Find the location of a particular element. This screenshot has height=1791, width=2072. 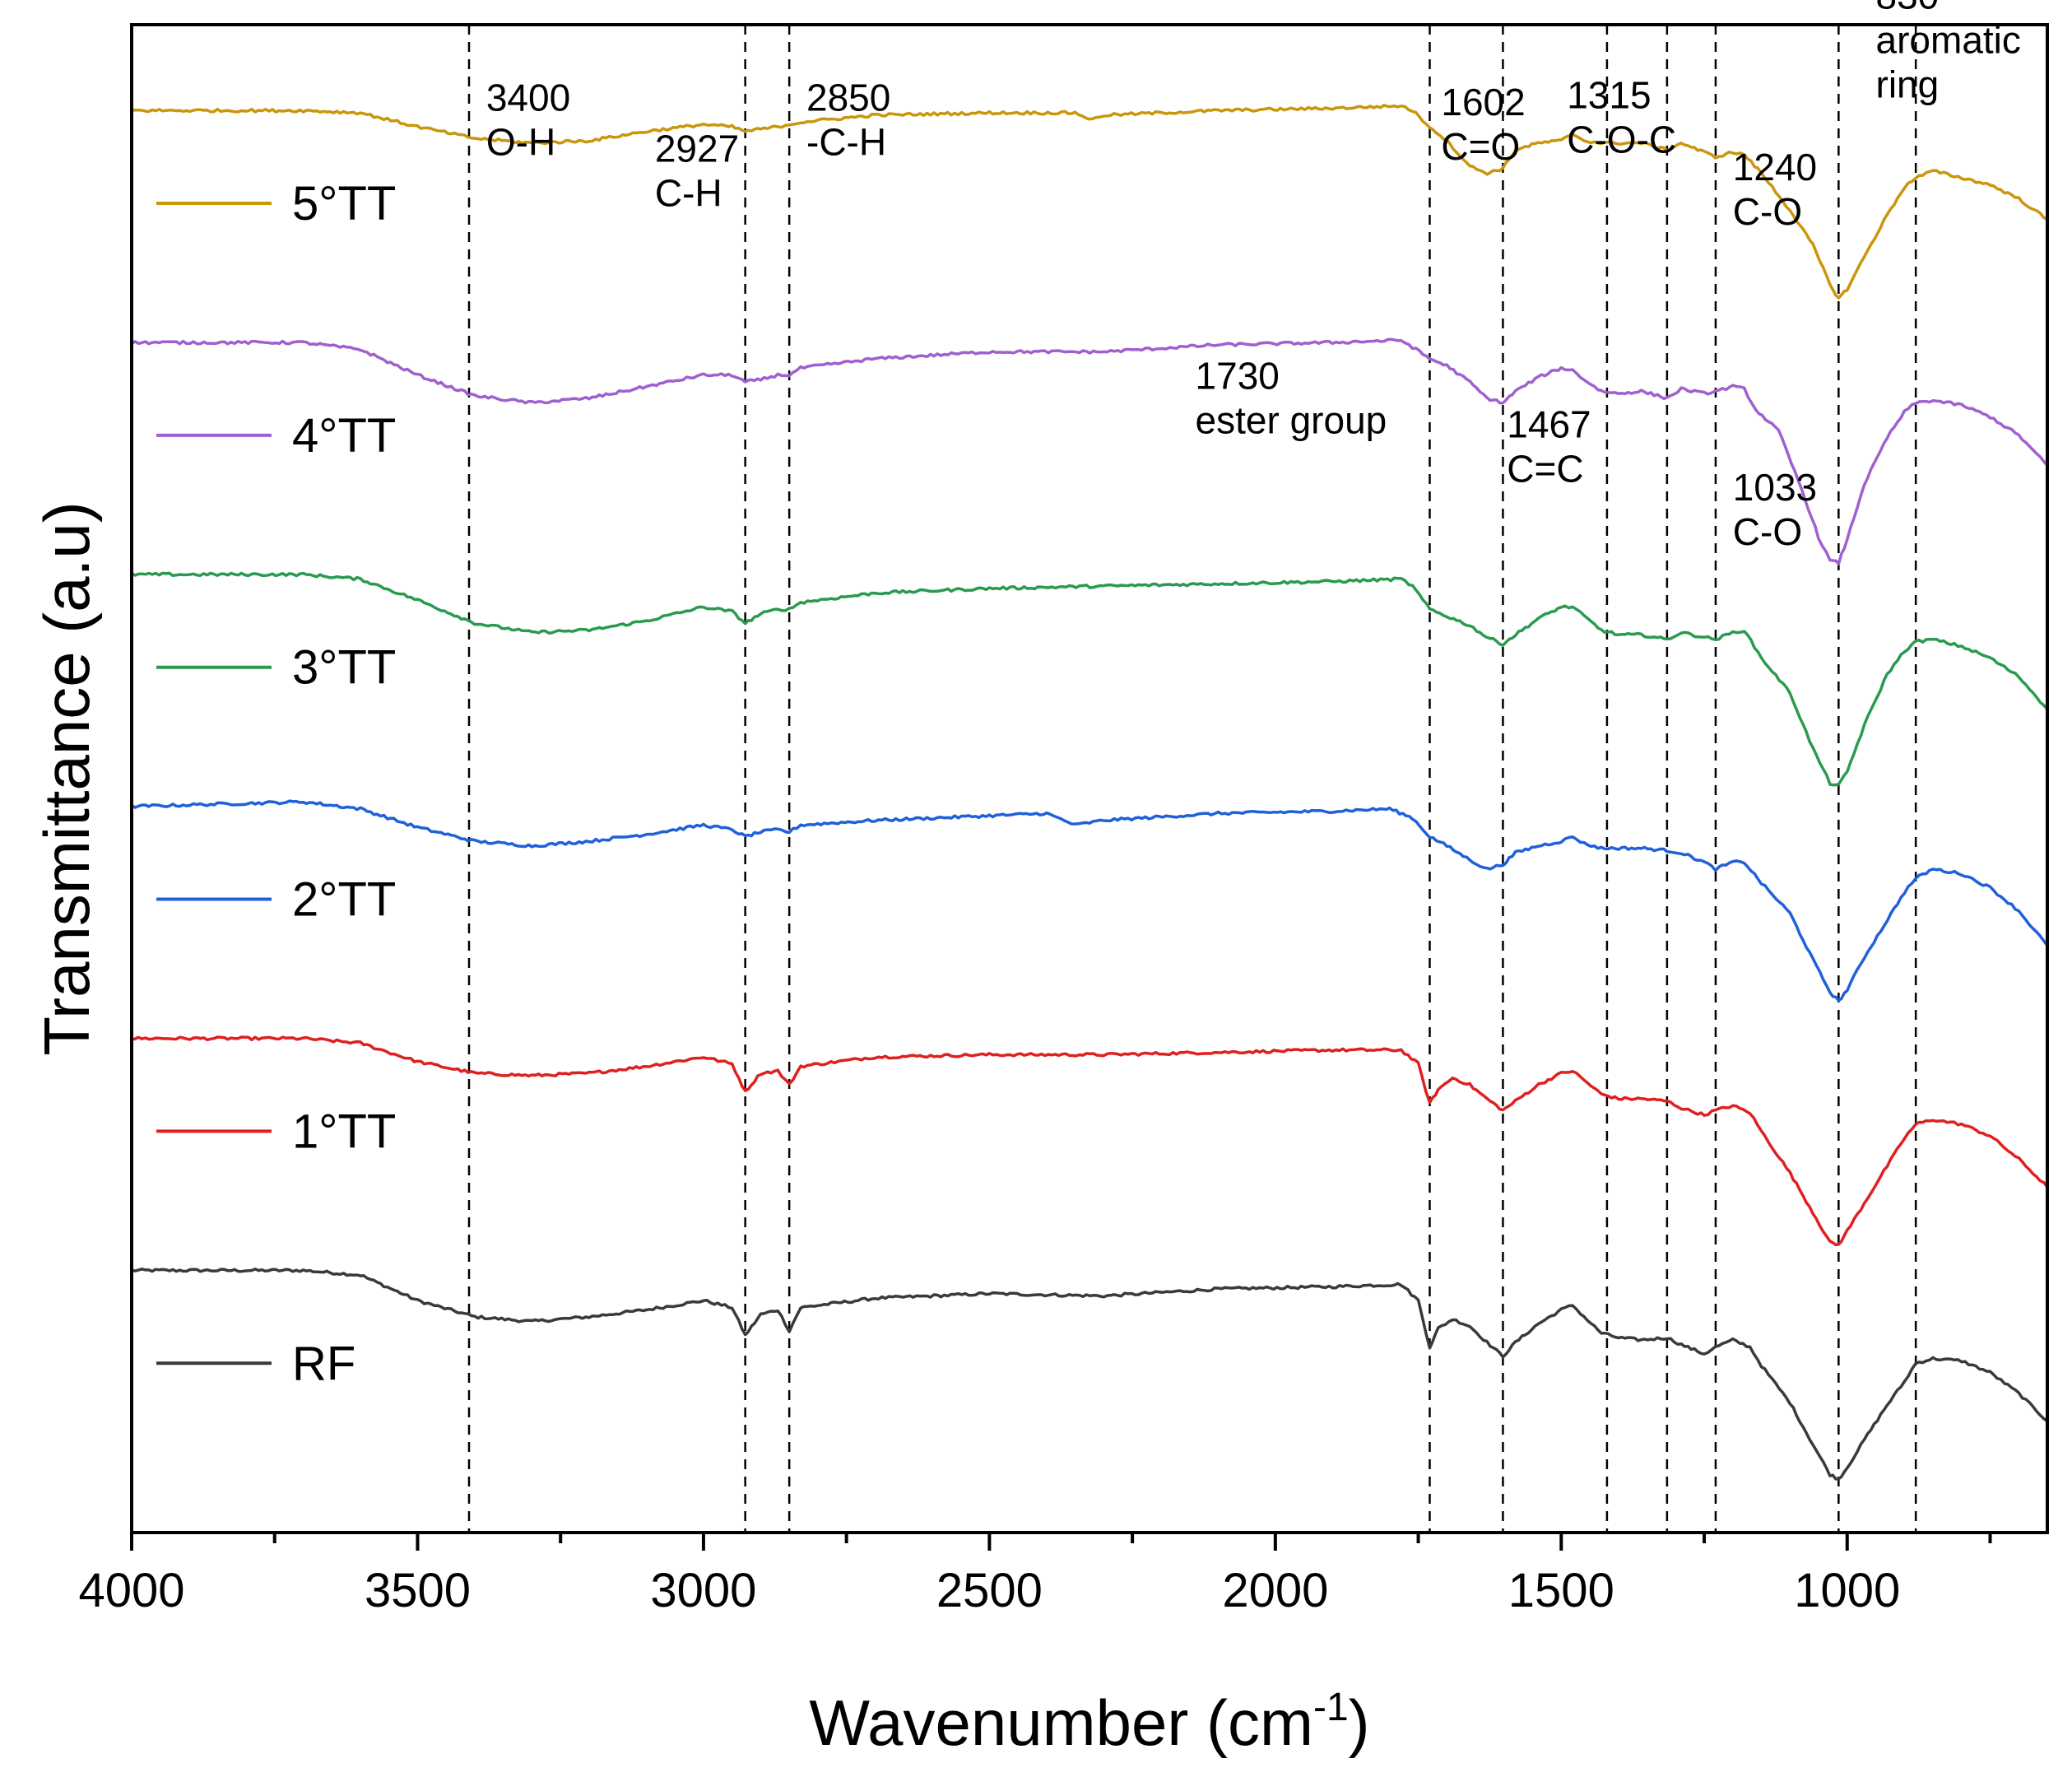

peak-annotation: 1730 ester group is located at coordinates (1291, 397).